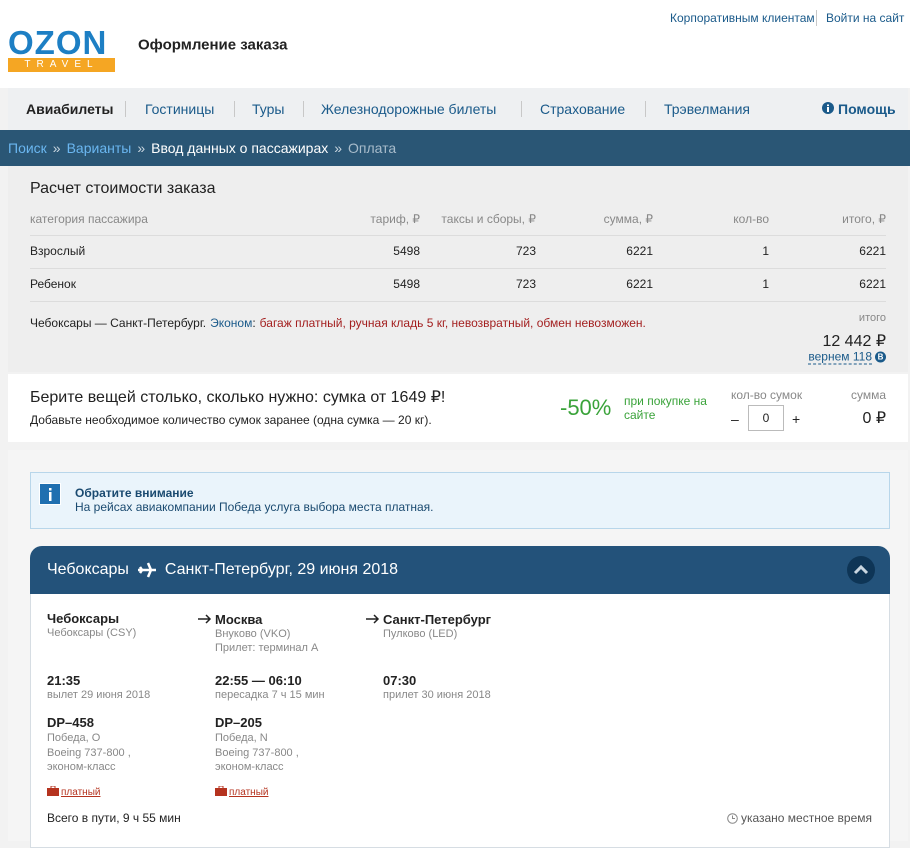  What do you see at coordinates (586, 407) in the screenshot?
I see `discount: -50%` at bounding box center [586, 407].